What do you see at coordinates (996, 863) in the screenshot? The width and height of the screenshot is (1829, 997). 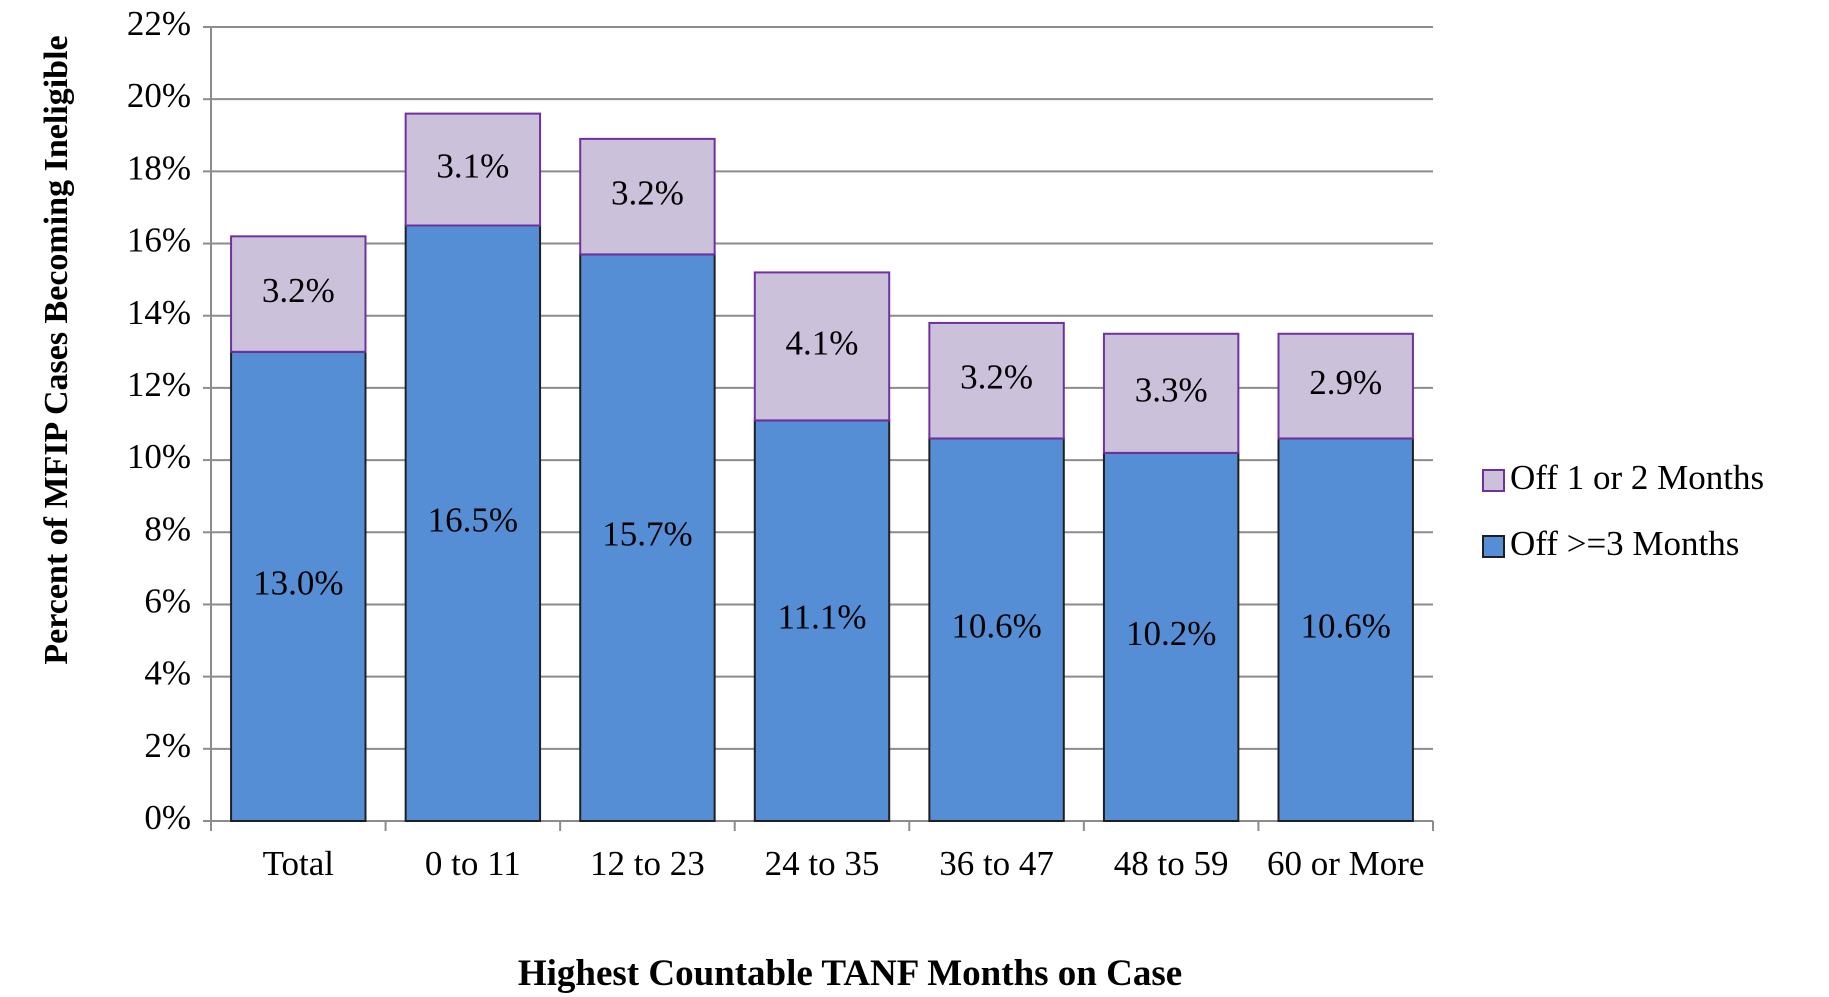 I see `x-tick-label: 36 to 47` at bounding box center [996, 863].